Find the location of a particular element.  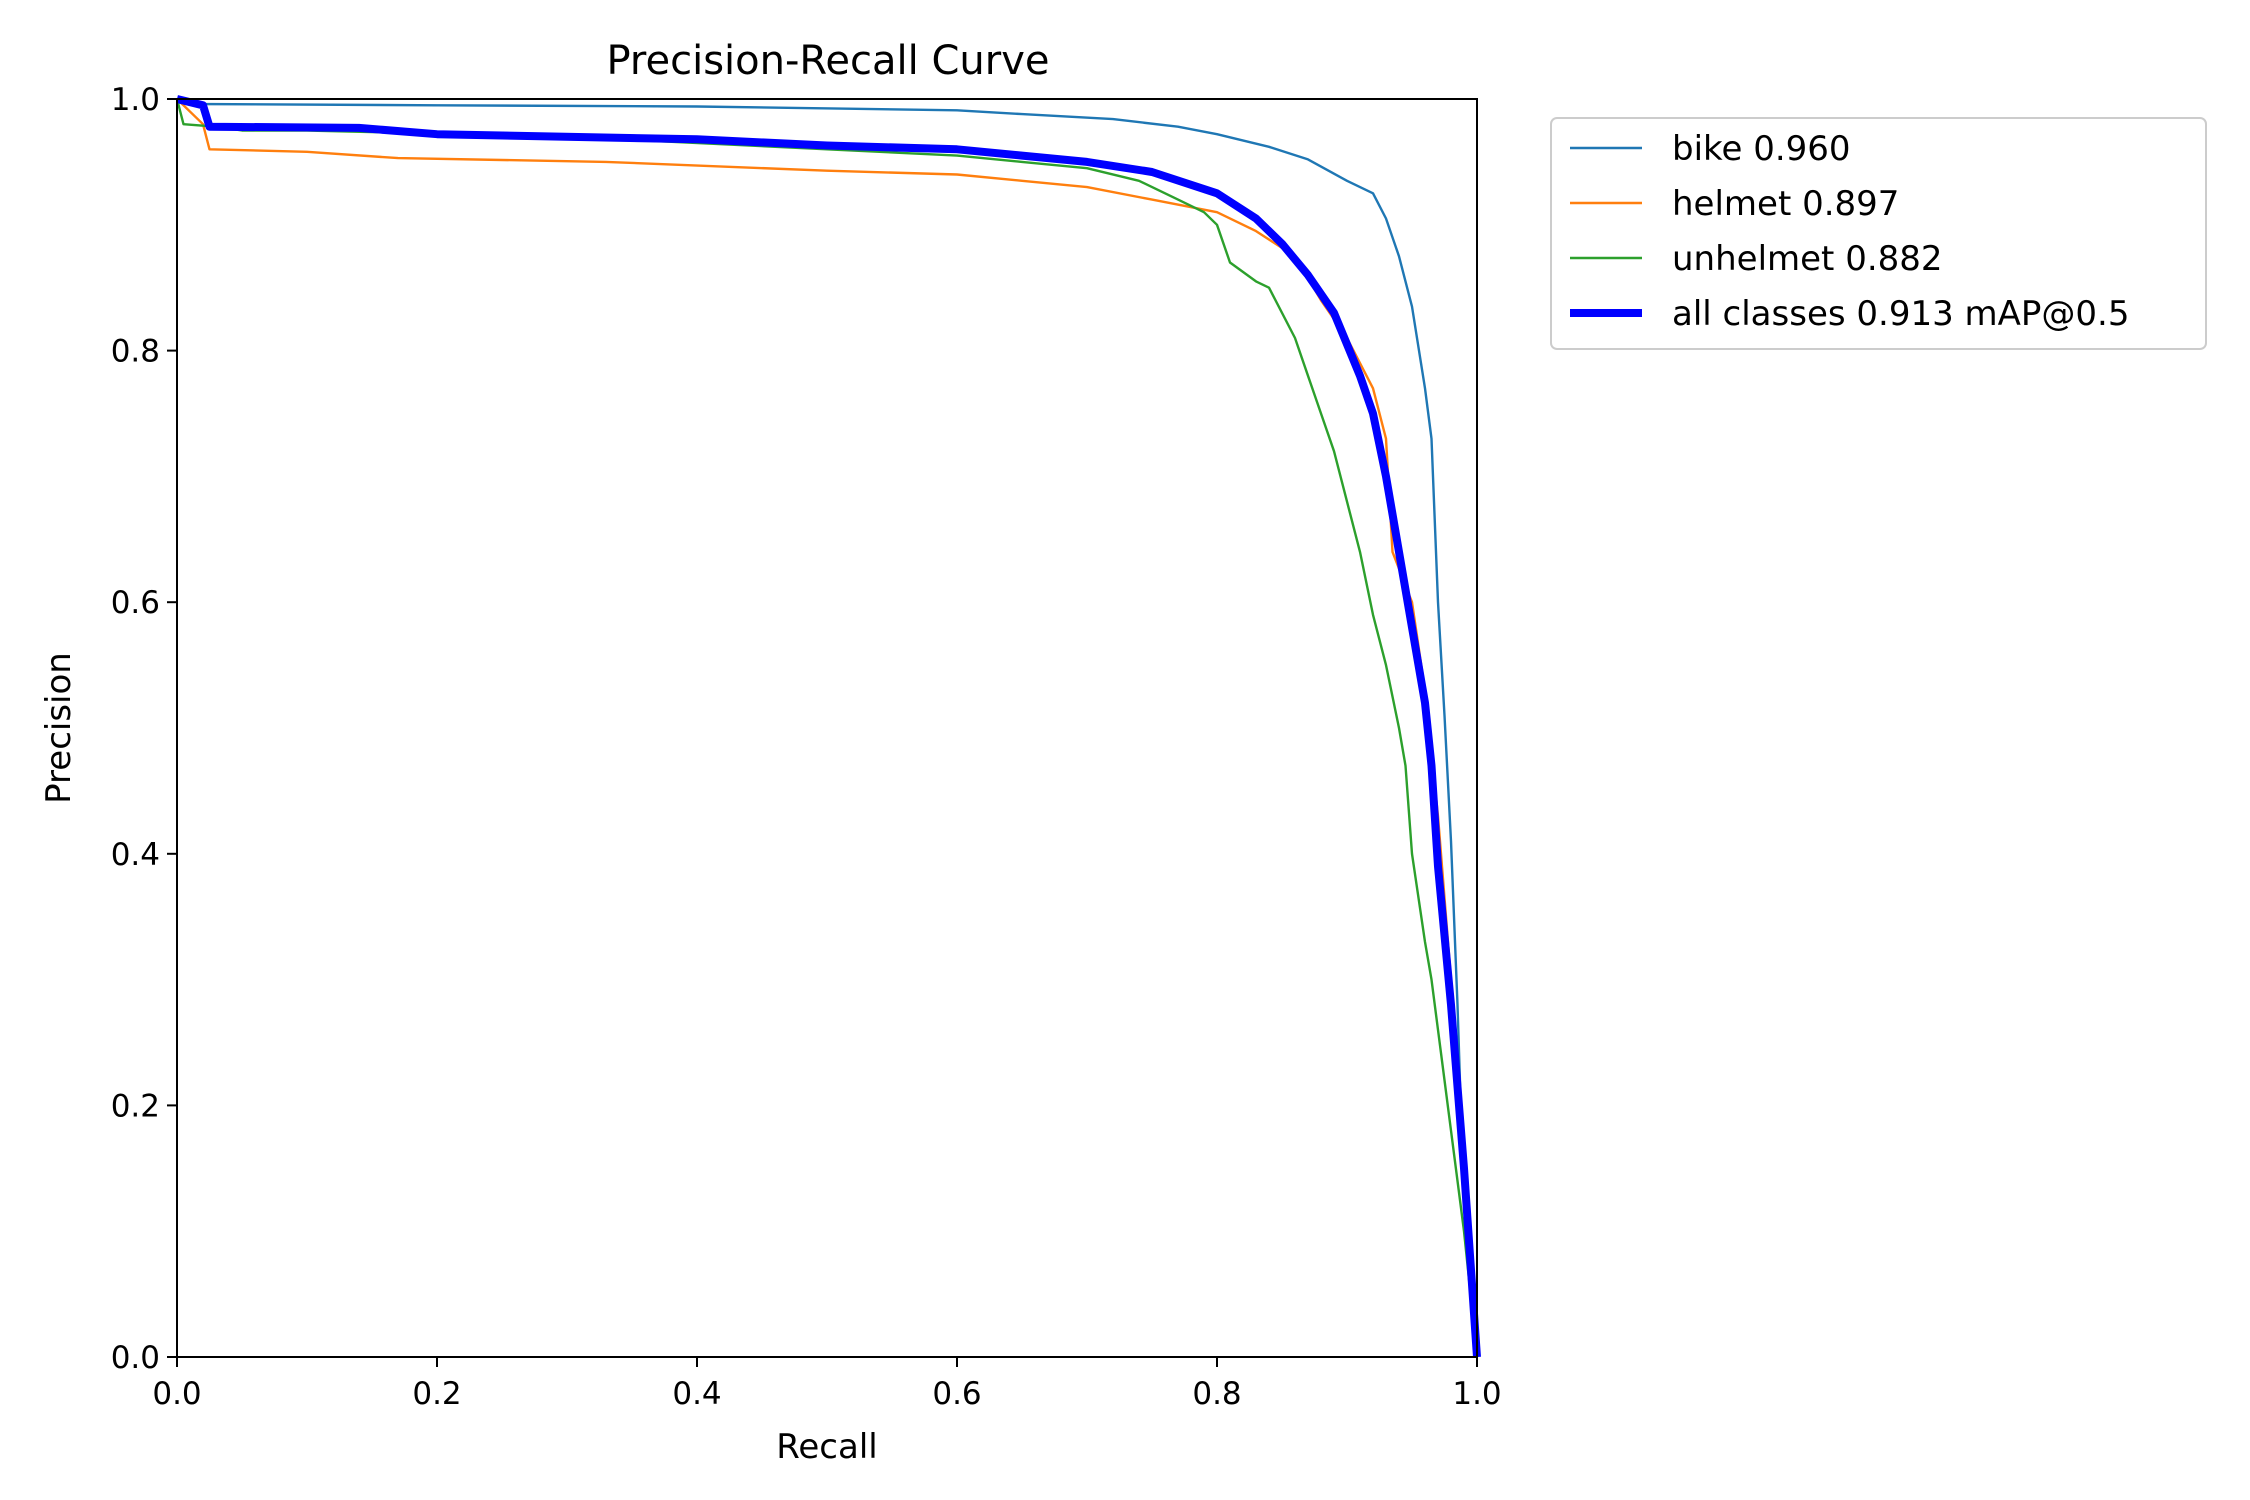

legend-label-0: bike 0.960 is located at coordinates (1761, 149).